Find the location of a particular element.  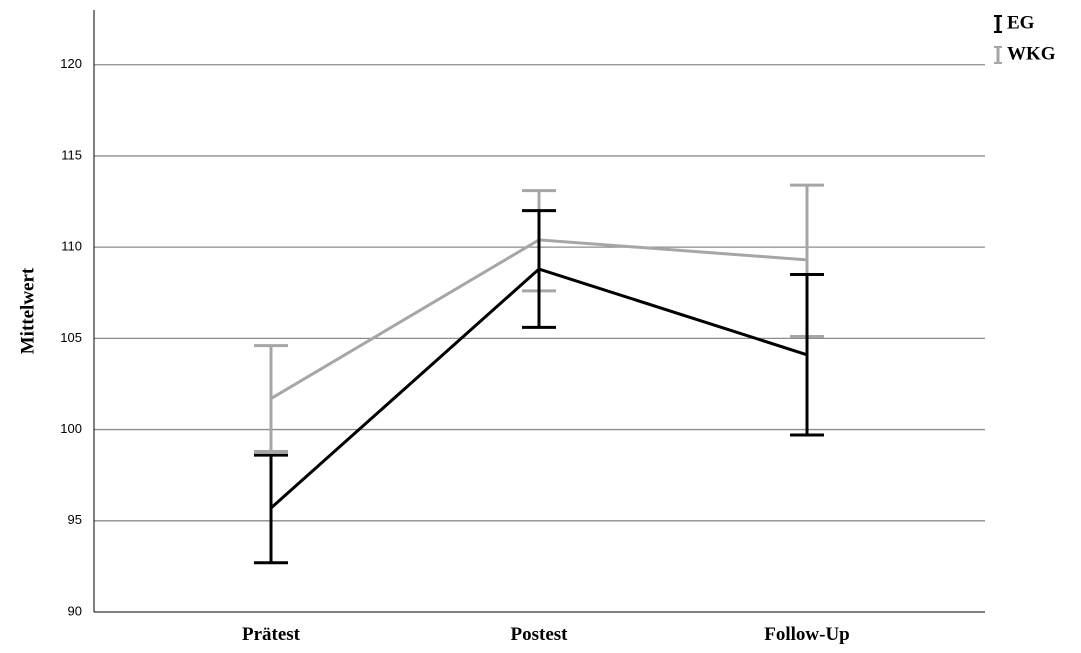

x-tick-labels: Prätest Postest Follow-Up is located at coordinates (546, 634).